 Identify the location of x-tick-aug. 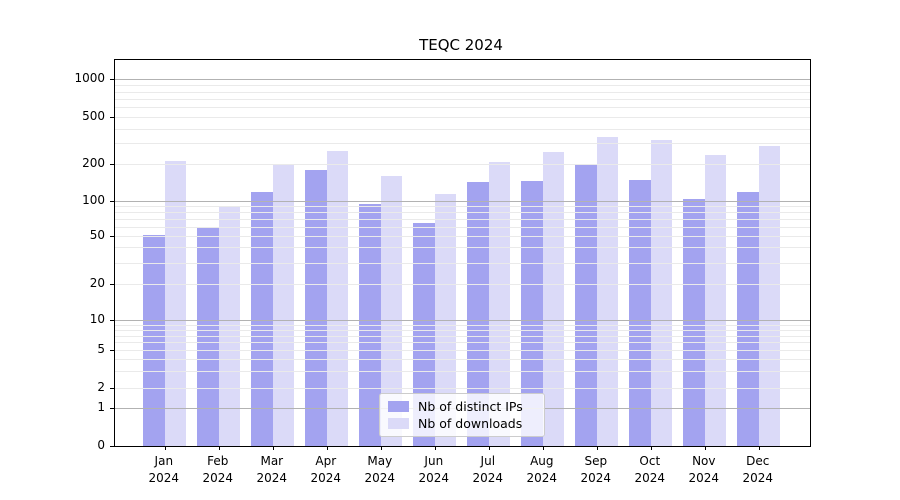
(543, 448).